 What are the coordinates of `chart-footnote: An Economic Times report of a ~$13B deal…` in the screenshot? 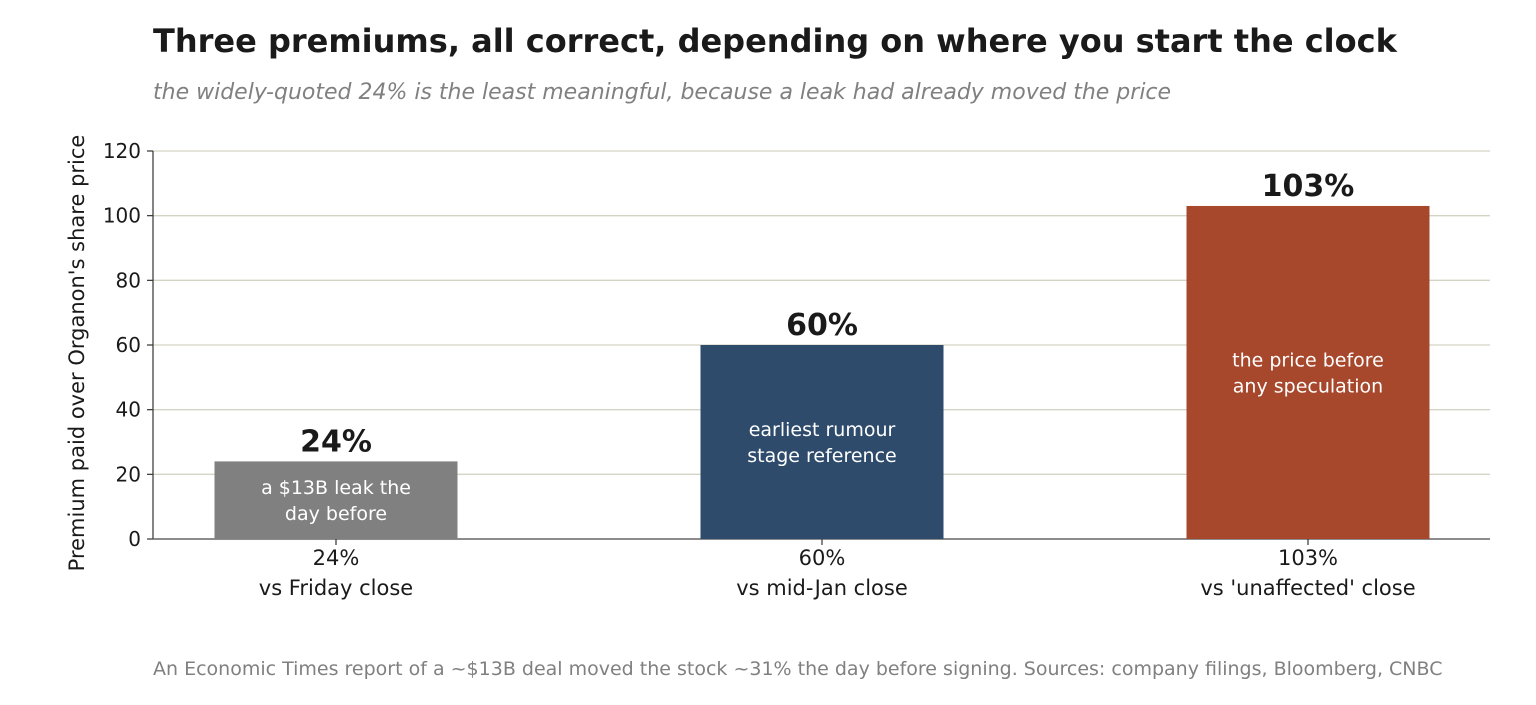 It's located at (798, 669).